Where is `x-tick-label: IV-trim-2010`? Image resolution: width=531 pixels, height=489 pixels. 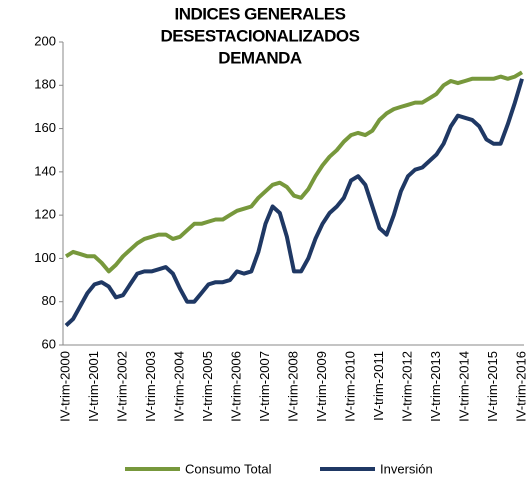 x-tick-label: IV-trim-2010 is located at coordinates (349, 386).